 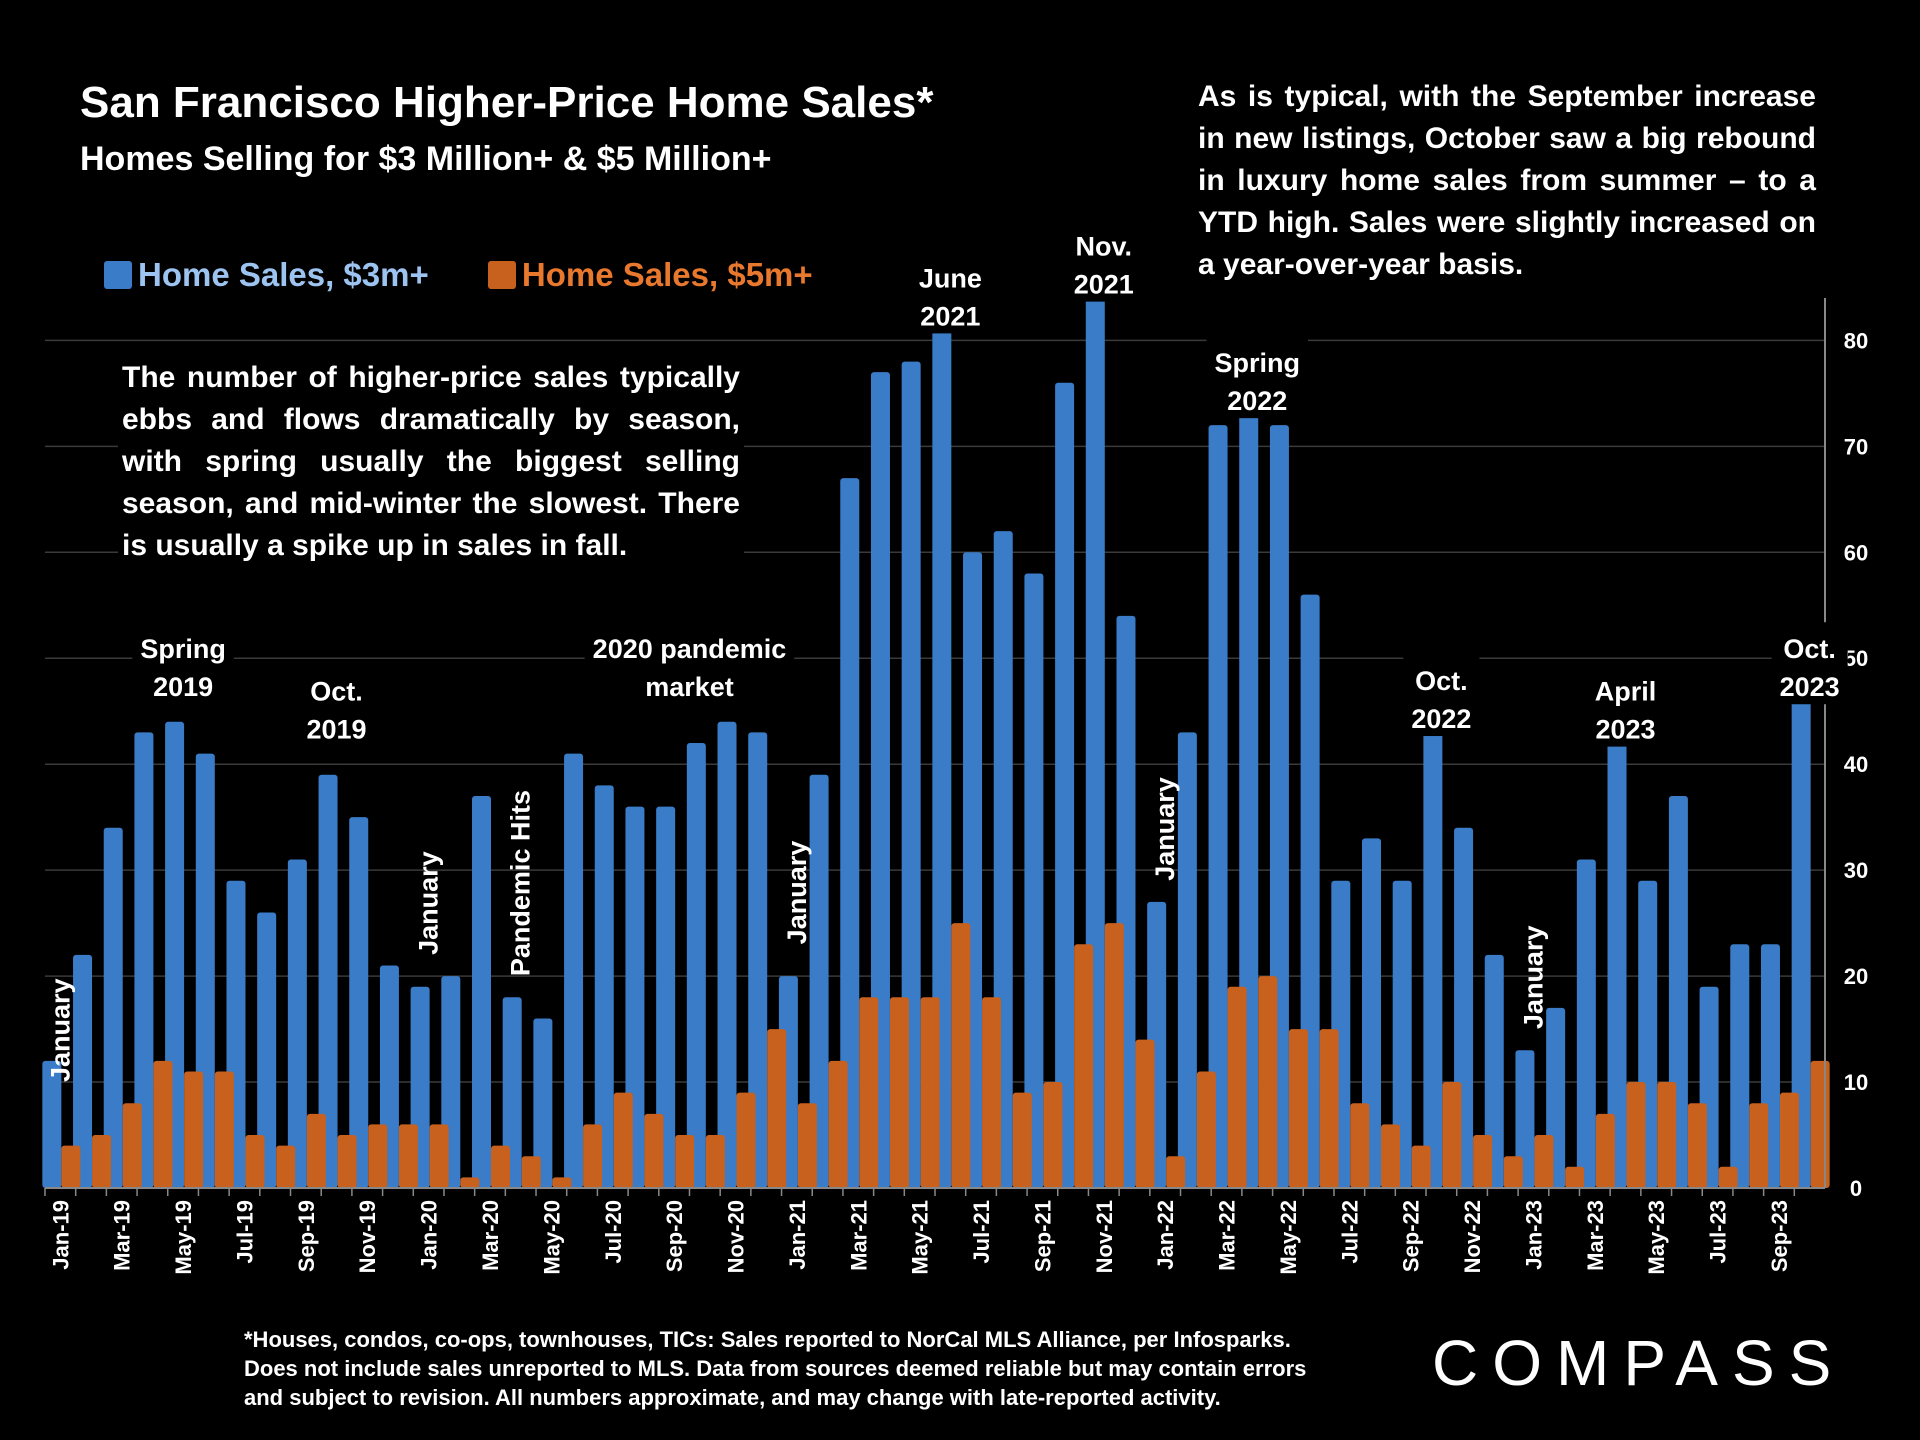 I want to click on annotation-label: 2021, so click(x=1104, y=285).